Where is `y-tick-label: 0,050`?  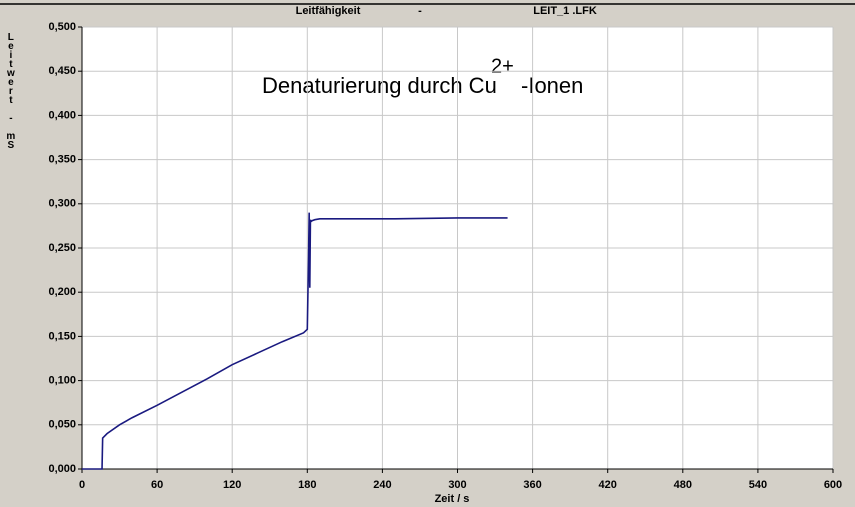
y-tick-label: 0,050 is located at coordinates (62, 425).